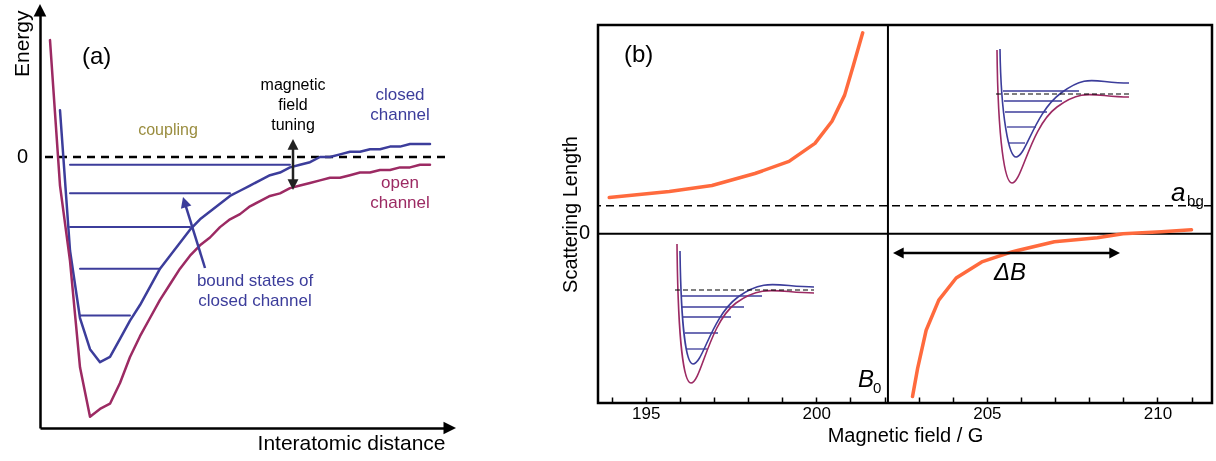 This screenshot has width=1216, height=461. What do you see at coordinates (400, 192) in the screenshot?
I see `series-label: open channel` at bounding box center [400, 192].